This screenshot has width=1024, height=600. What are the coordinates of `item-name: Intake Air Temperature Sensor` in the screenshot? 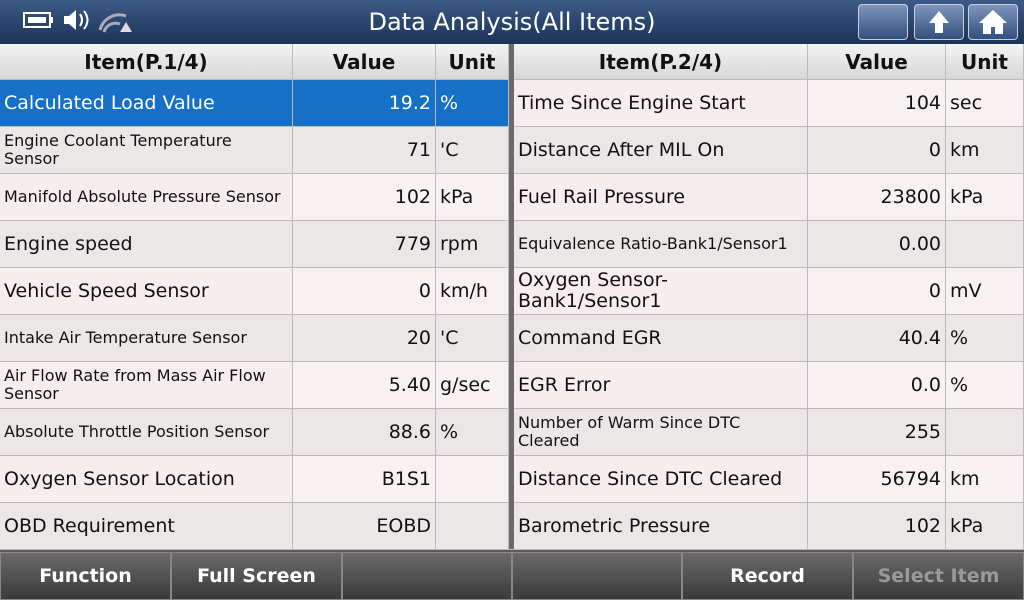 It's located at (146, 338).